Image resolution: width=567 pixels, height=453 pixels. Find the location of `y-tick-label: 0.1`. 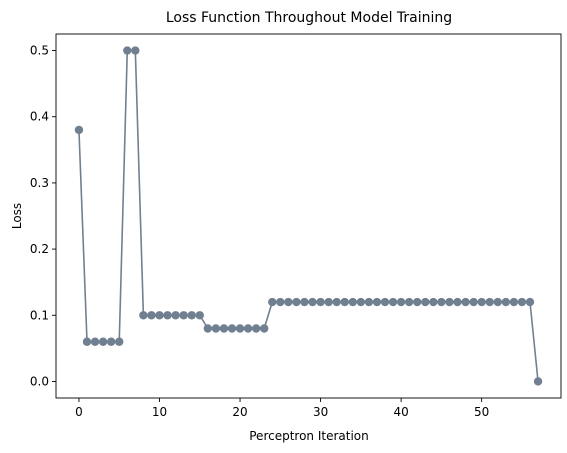

y-tick-label: 0.1 is located at coordinates (39, 315).